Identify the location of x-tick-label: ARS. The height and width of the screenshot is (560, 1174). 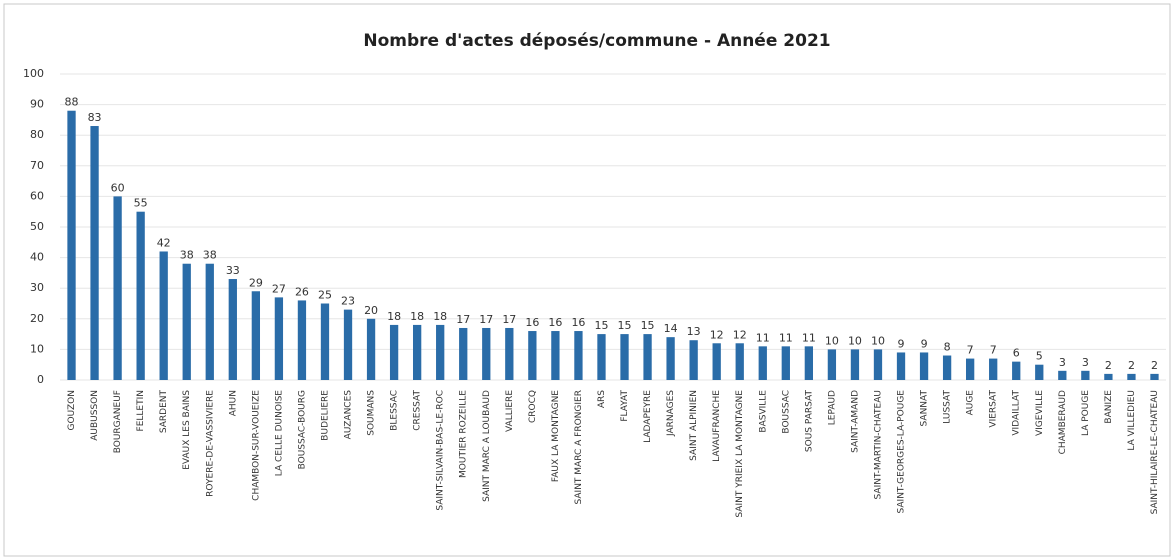
(602, 399).